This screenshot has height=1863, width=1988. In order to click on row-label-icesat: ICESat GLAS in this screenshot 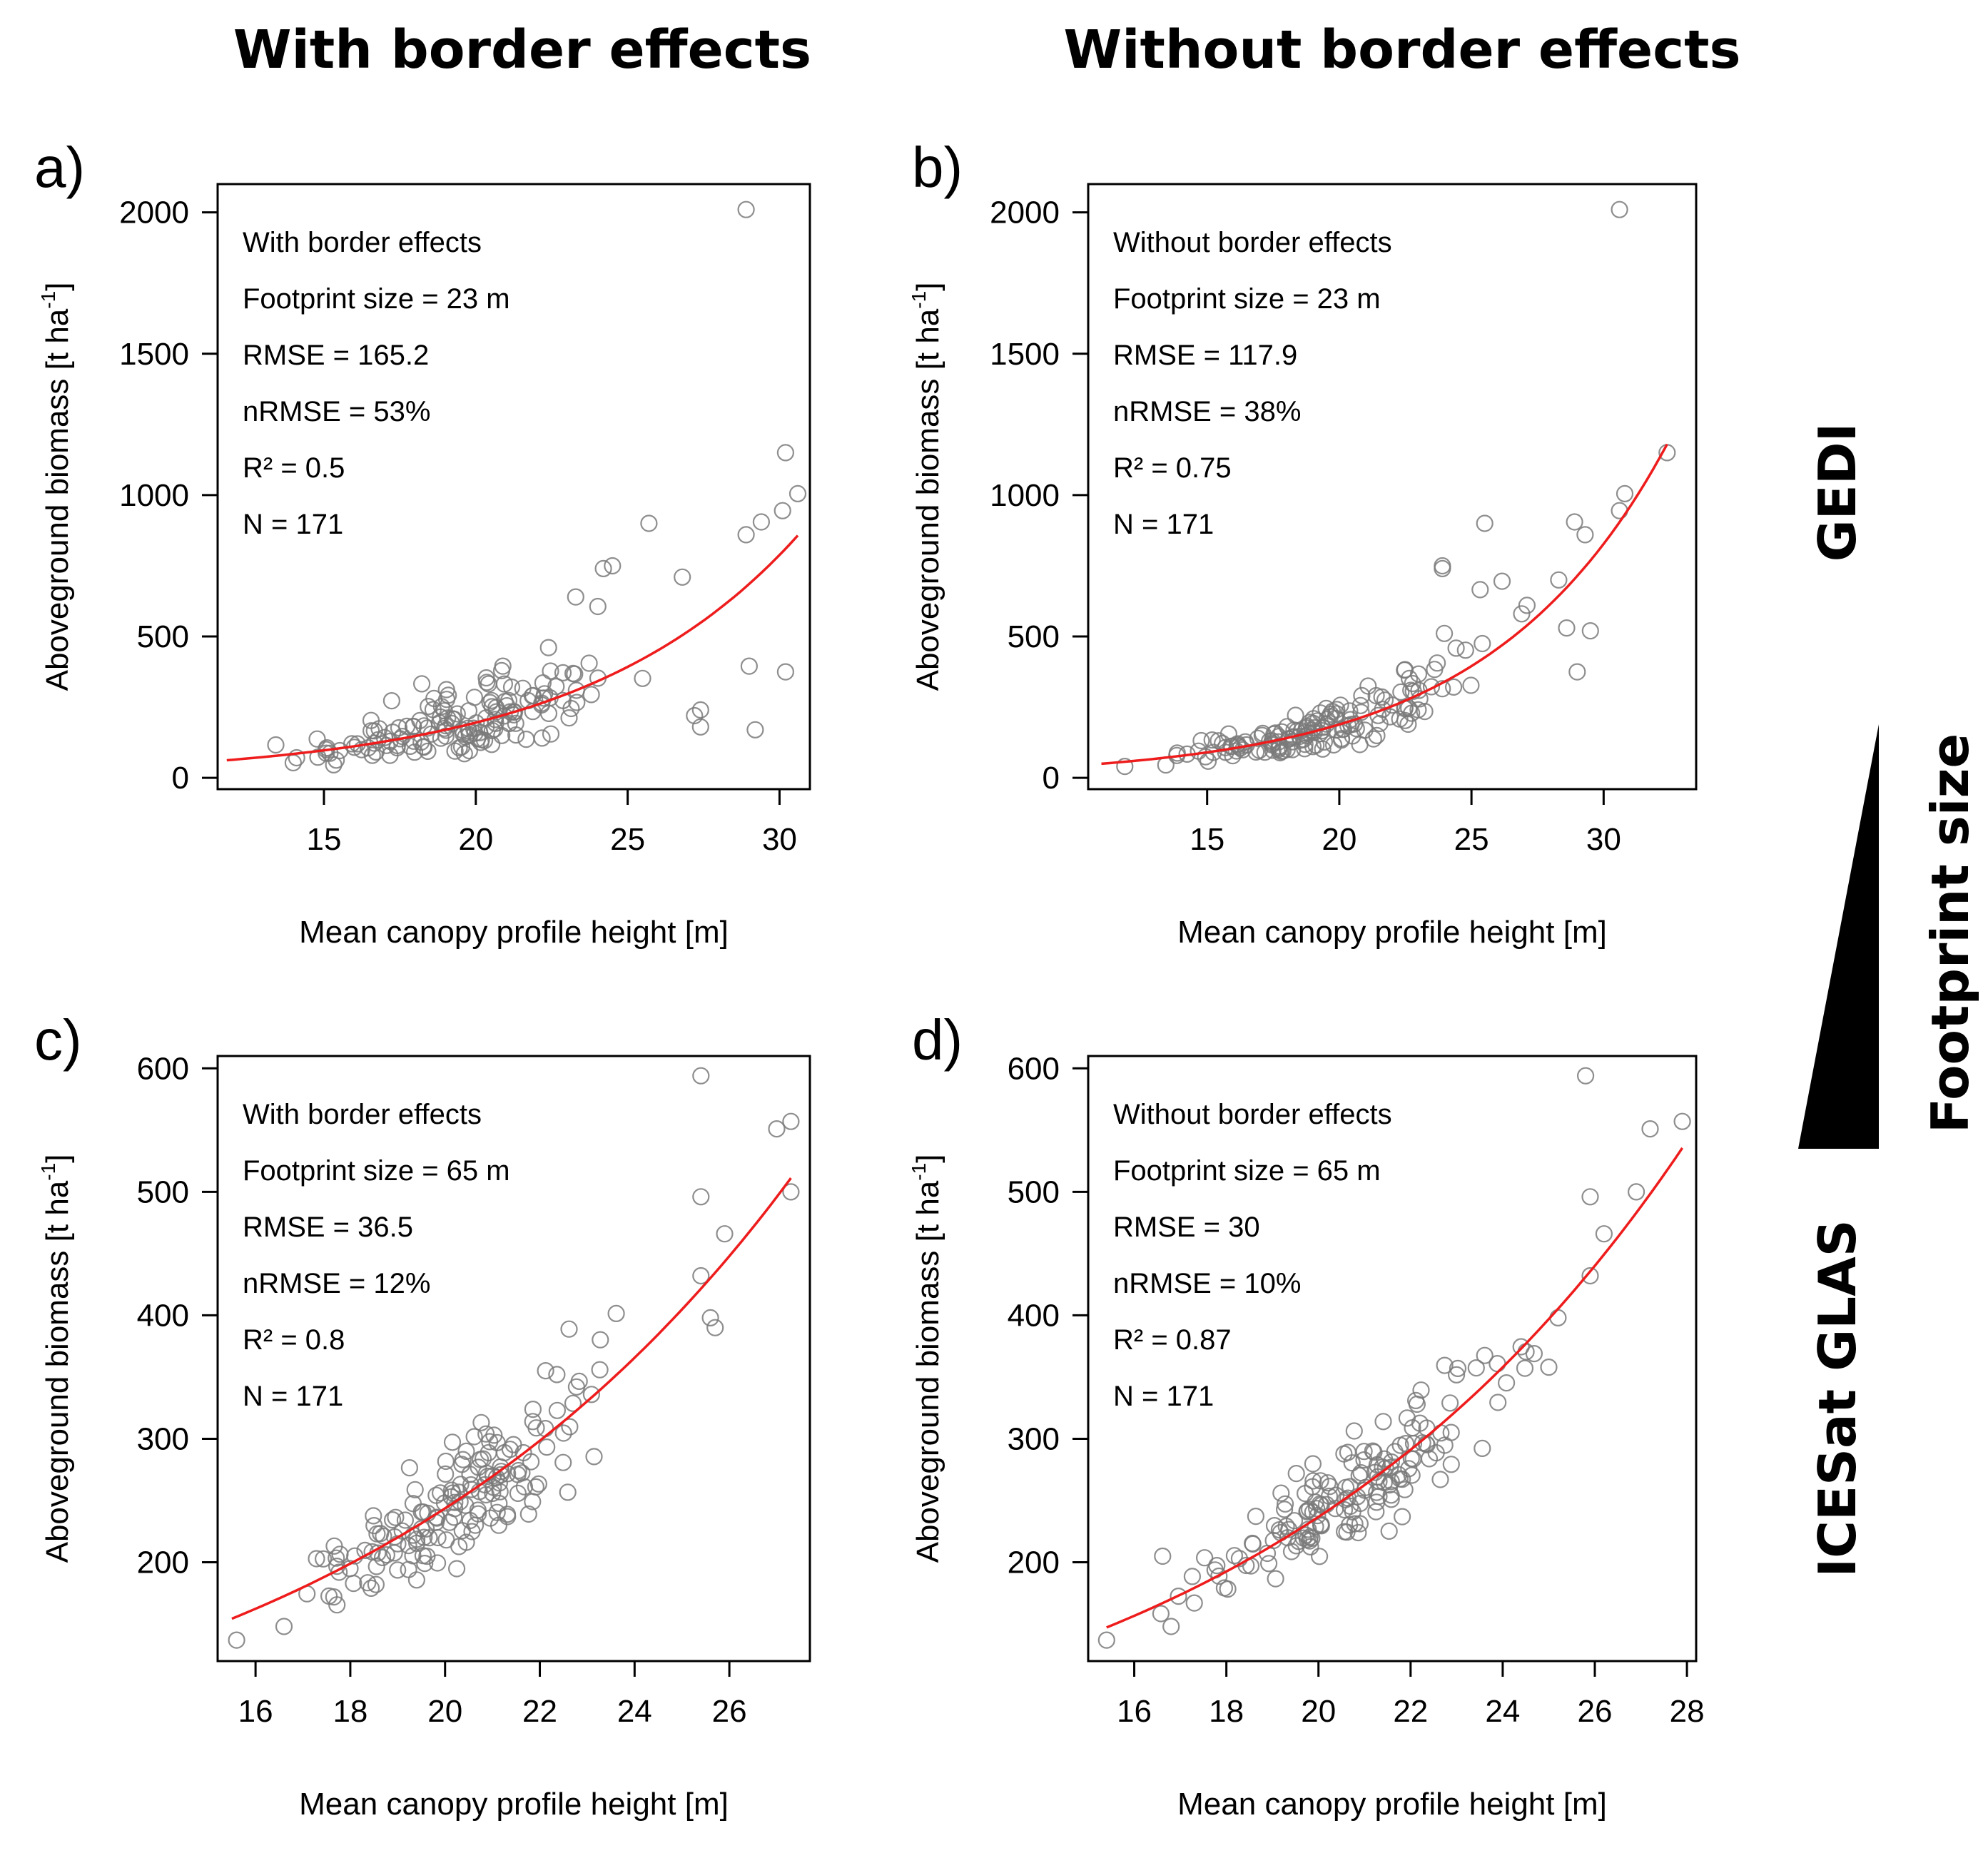, I will do `click(1837, 1398)`.